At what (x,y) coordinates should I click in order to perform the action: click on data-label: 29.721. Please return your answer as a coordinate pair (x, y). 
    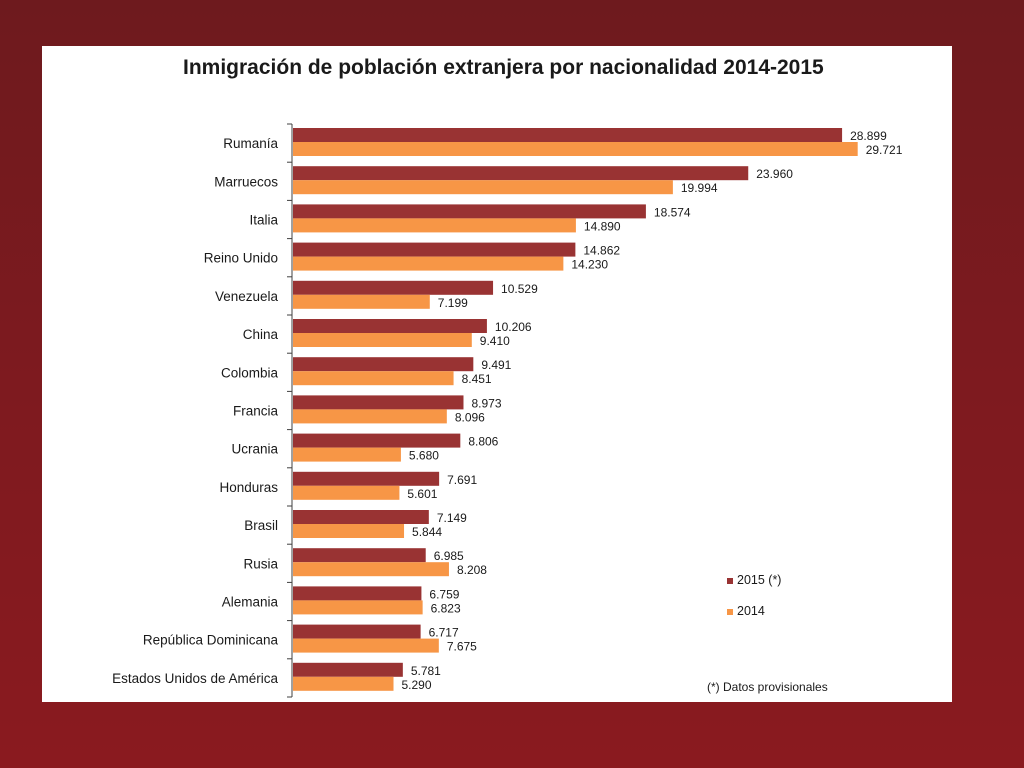
    Looking at the image, I should click on (884, 150).